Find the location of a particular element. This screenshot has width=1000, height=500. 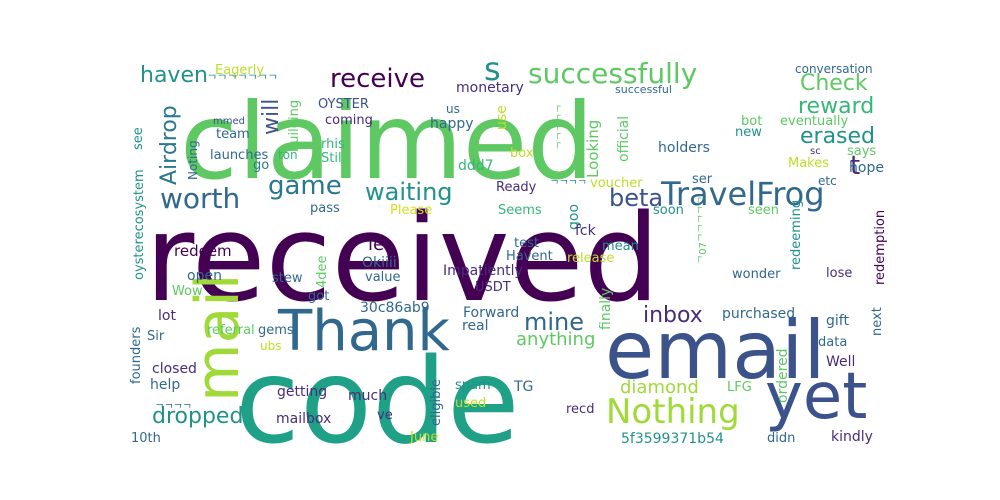

word-box: box is located at coordinates (522, 153).